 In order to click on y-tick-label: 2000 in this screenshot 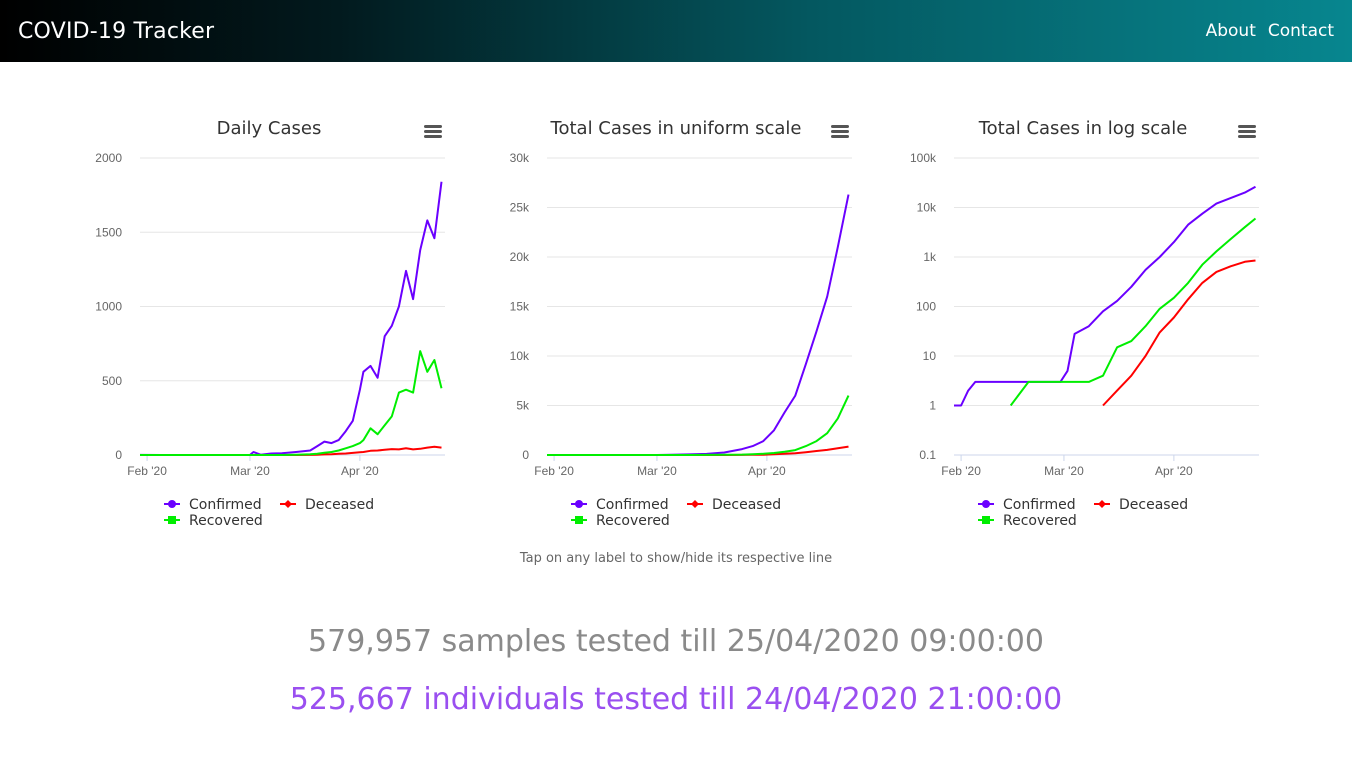, I will do `click(108, 158)`.